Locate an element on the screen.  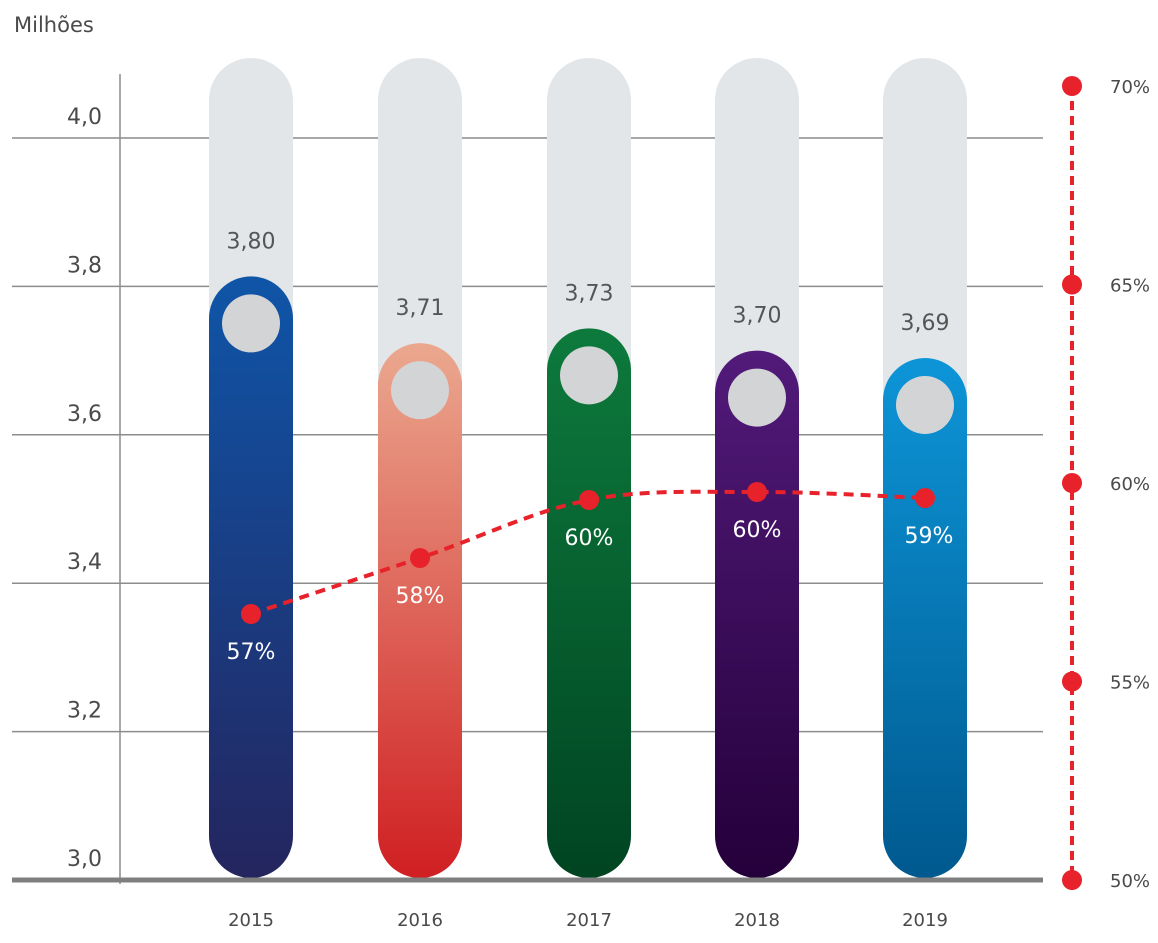
bar-value-label: 3,73 is located at coordinates (589, 293).